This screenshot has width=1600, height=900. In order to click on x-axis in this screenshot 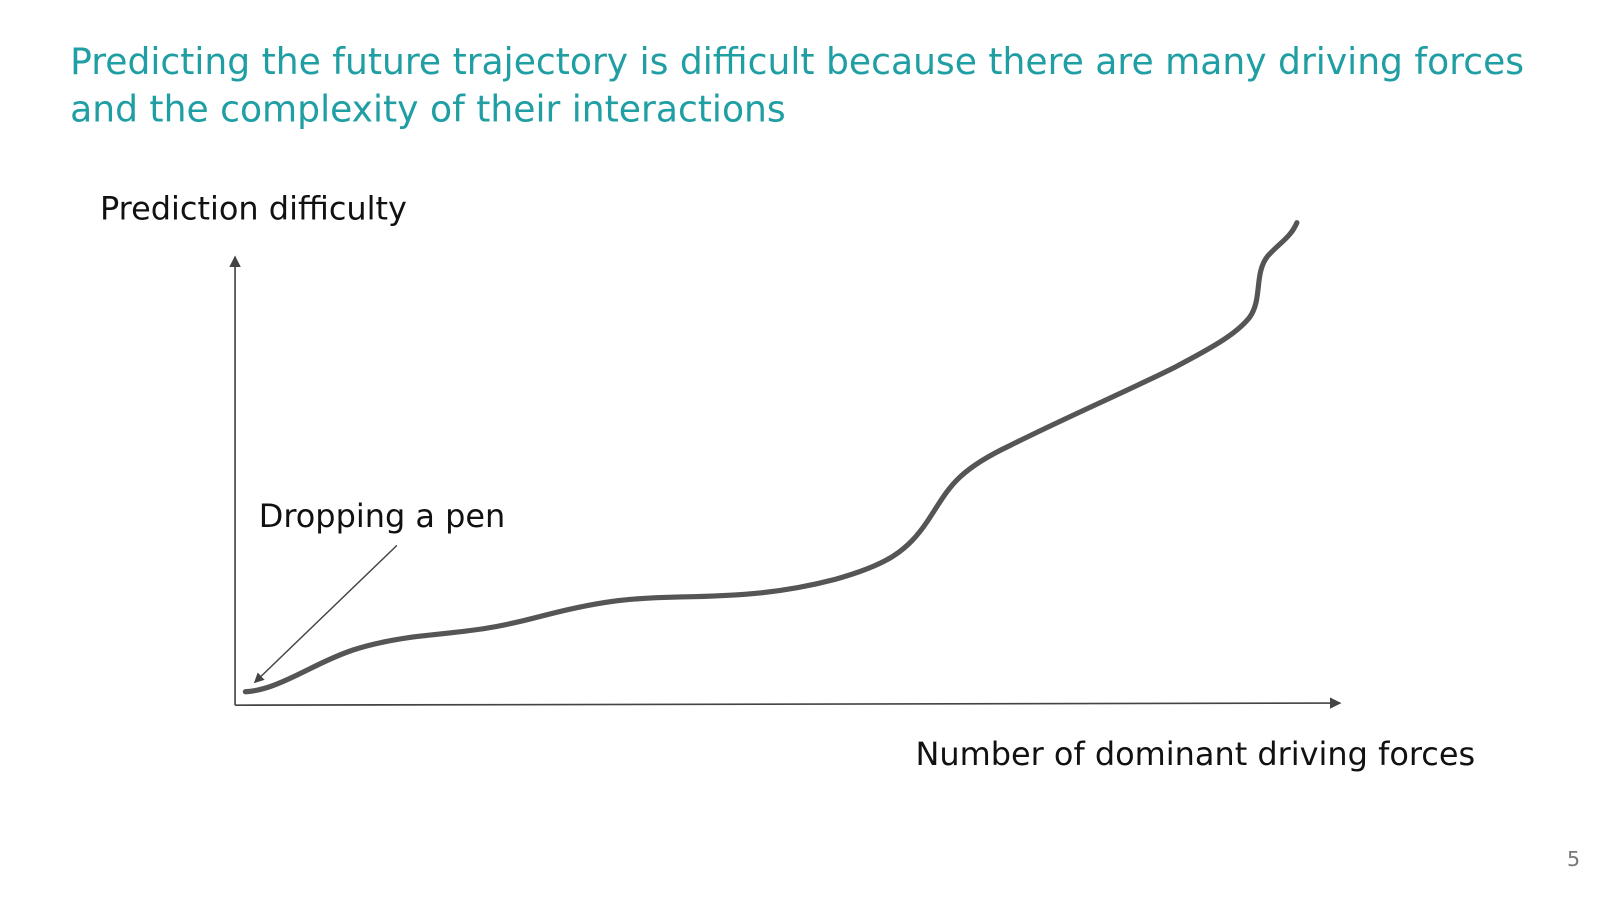, I will do `click(788, 703)`.